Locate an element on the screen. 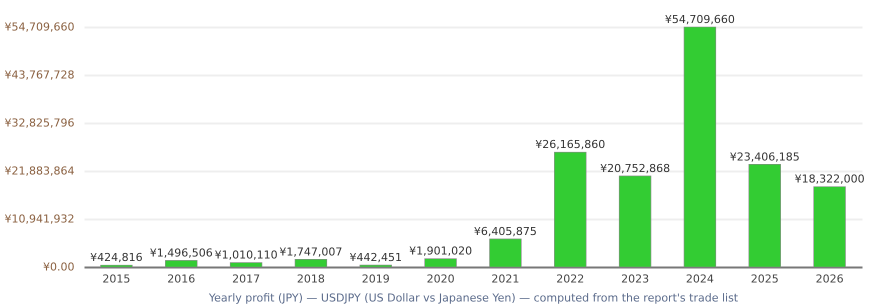 The width and height of the screenshot is (880, 307). data-label: ¥424,816 is located at coordinates (116, 257).